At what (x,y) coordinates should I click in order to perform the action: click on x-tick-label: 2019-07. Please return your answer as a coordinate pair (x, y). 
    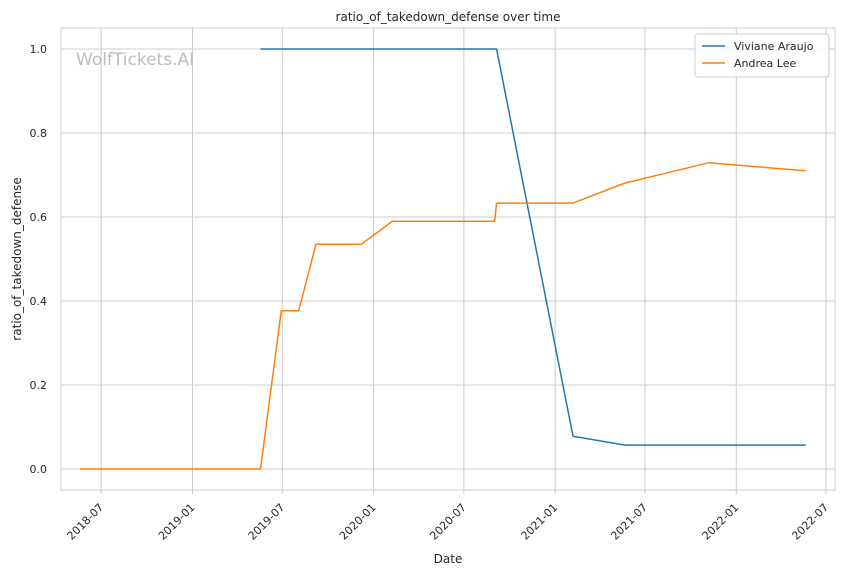
    Looking at the image, I should click on (267, 522).